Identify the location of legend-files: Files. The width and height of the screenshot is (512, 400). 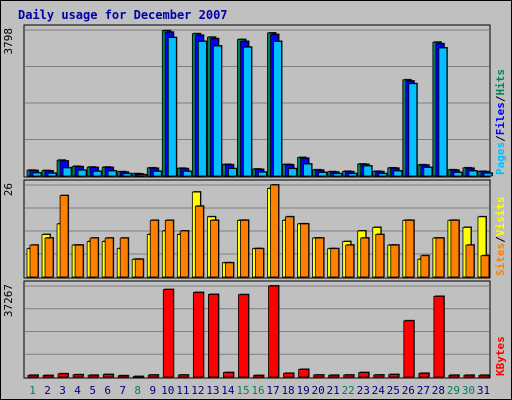
(500, 118).